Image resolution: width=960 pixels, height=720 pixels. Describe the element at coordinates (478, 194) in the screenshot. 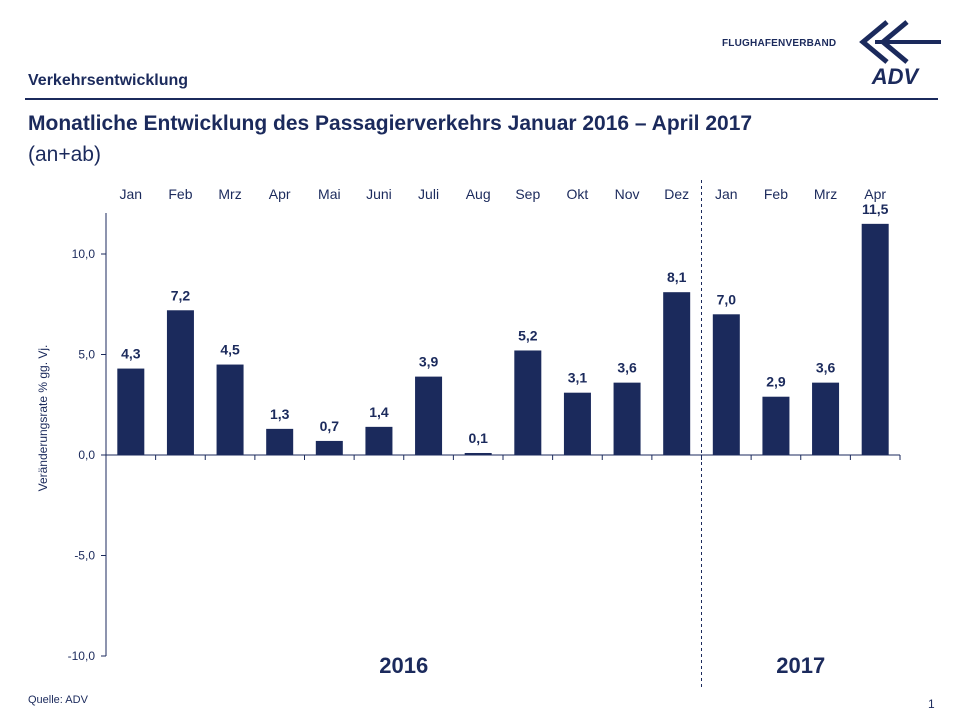

I see `x-tick-label: Aug` at that location.